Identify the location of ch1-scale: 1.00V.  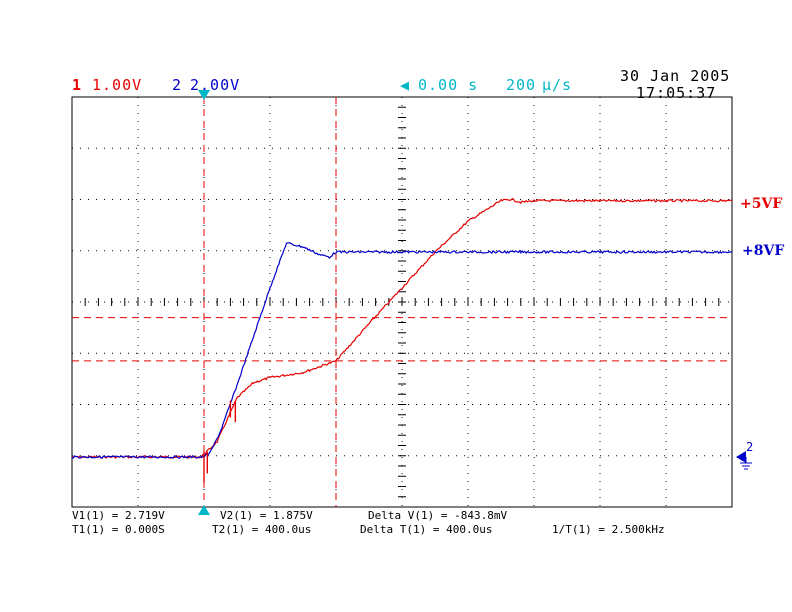
(117, 85).